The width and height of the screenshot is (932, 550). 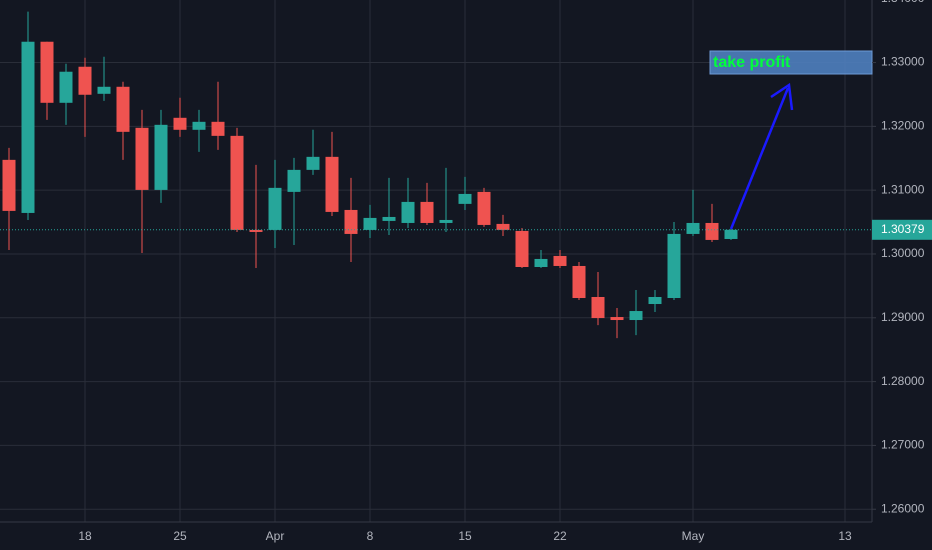 I want to click on arrow-shaft, so click(x=759, y=158).